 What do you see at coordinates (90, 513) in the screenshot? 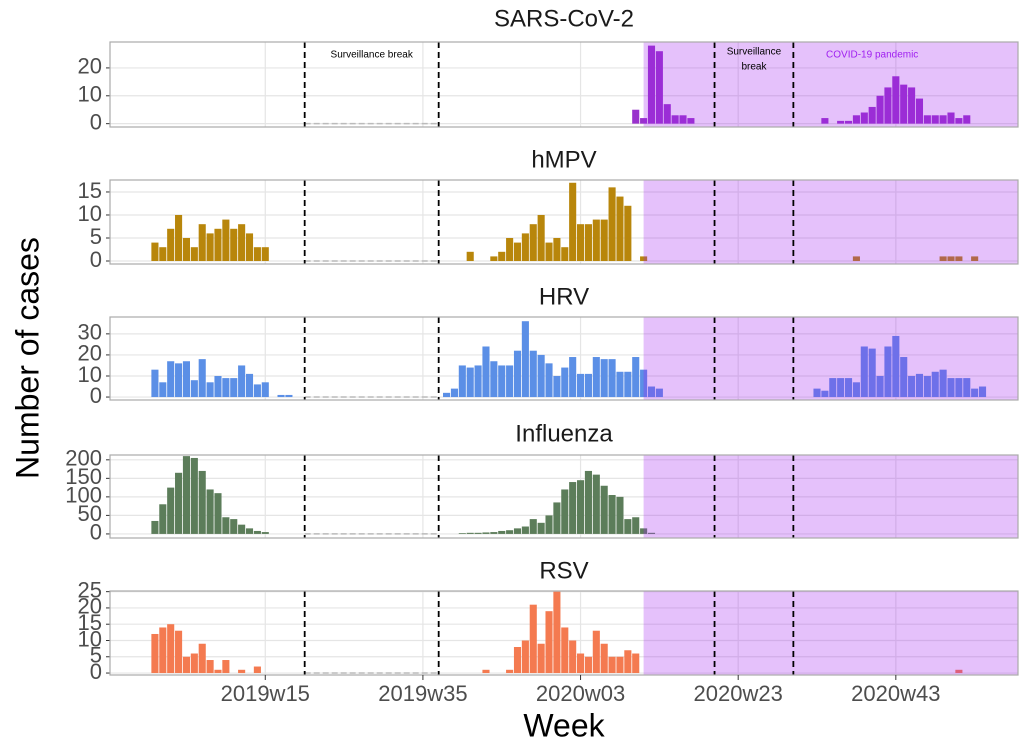
I see `y-tick-label: 50` at bounding box center [90, 513].